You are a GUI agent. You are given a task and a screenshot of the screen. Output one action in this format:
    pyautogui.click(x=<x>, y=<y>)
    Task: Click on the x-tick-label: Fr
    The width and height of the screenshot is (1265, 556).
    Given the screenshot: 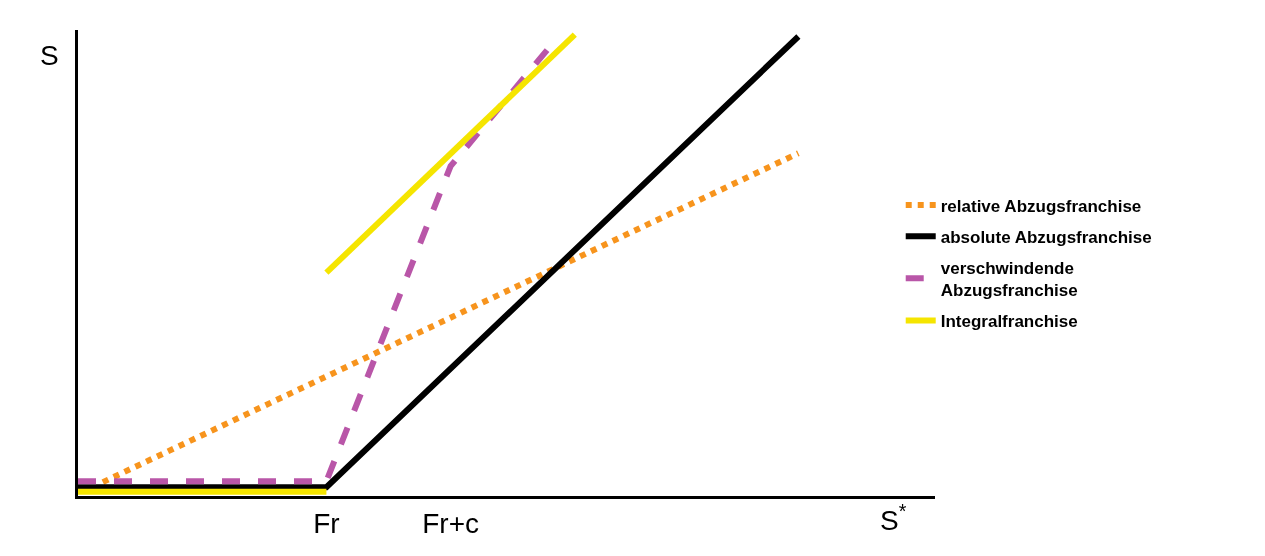 What is the action you would take?
    pyautogui.click(x=326, y=523)
    